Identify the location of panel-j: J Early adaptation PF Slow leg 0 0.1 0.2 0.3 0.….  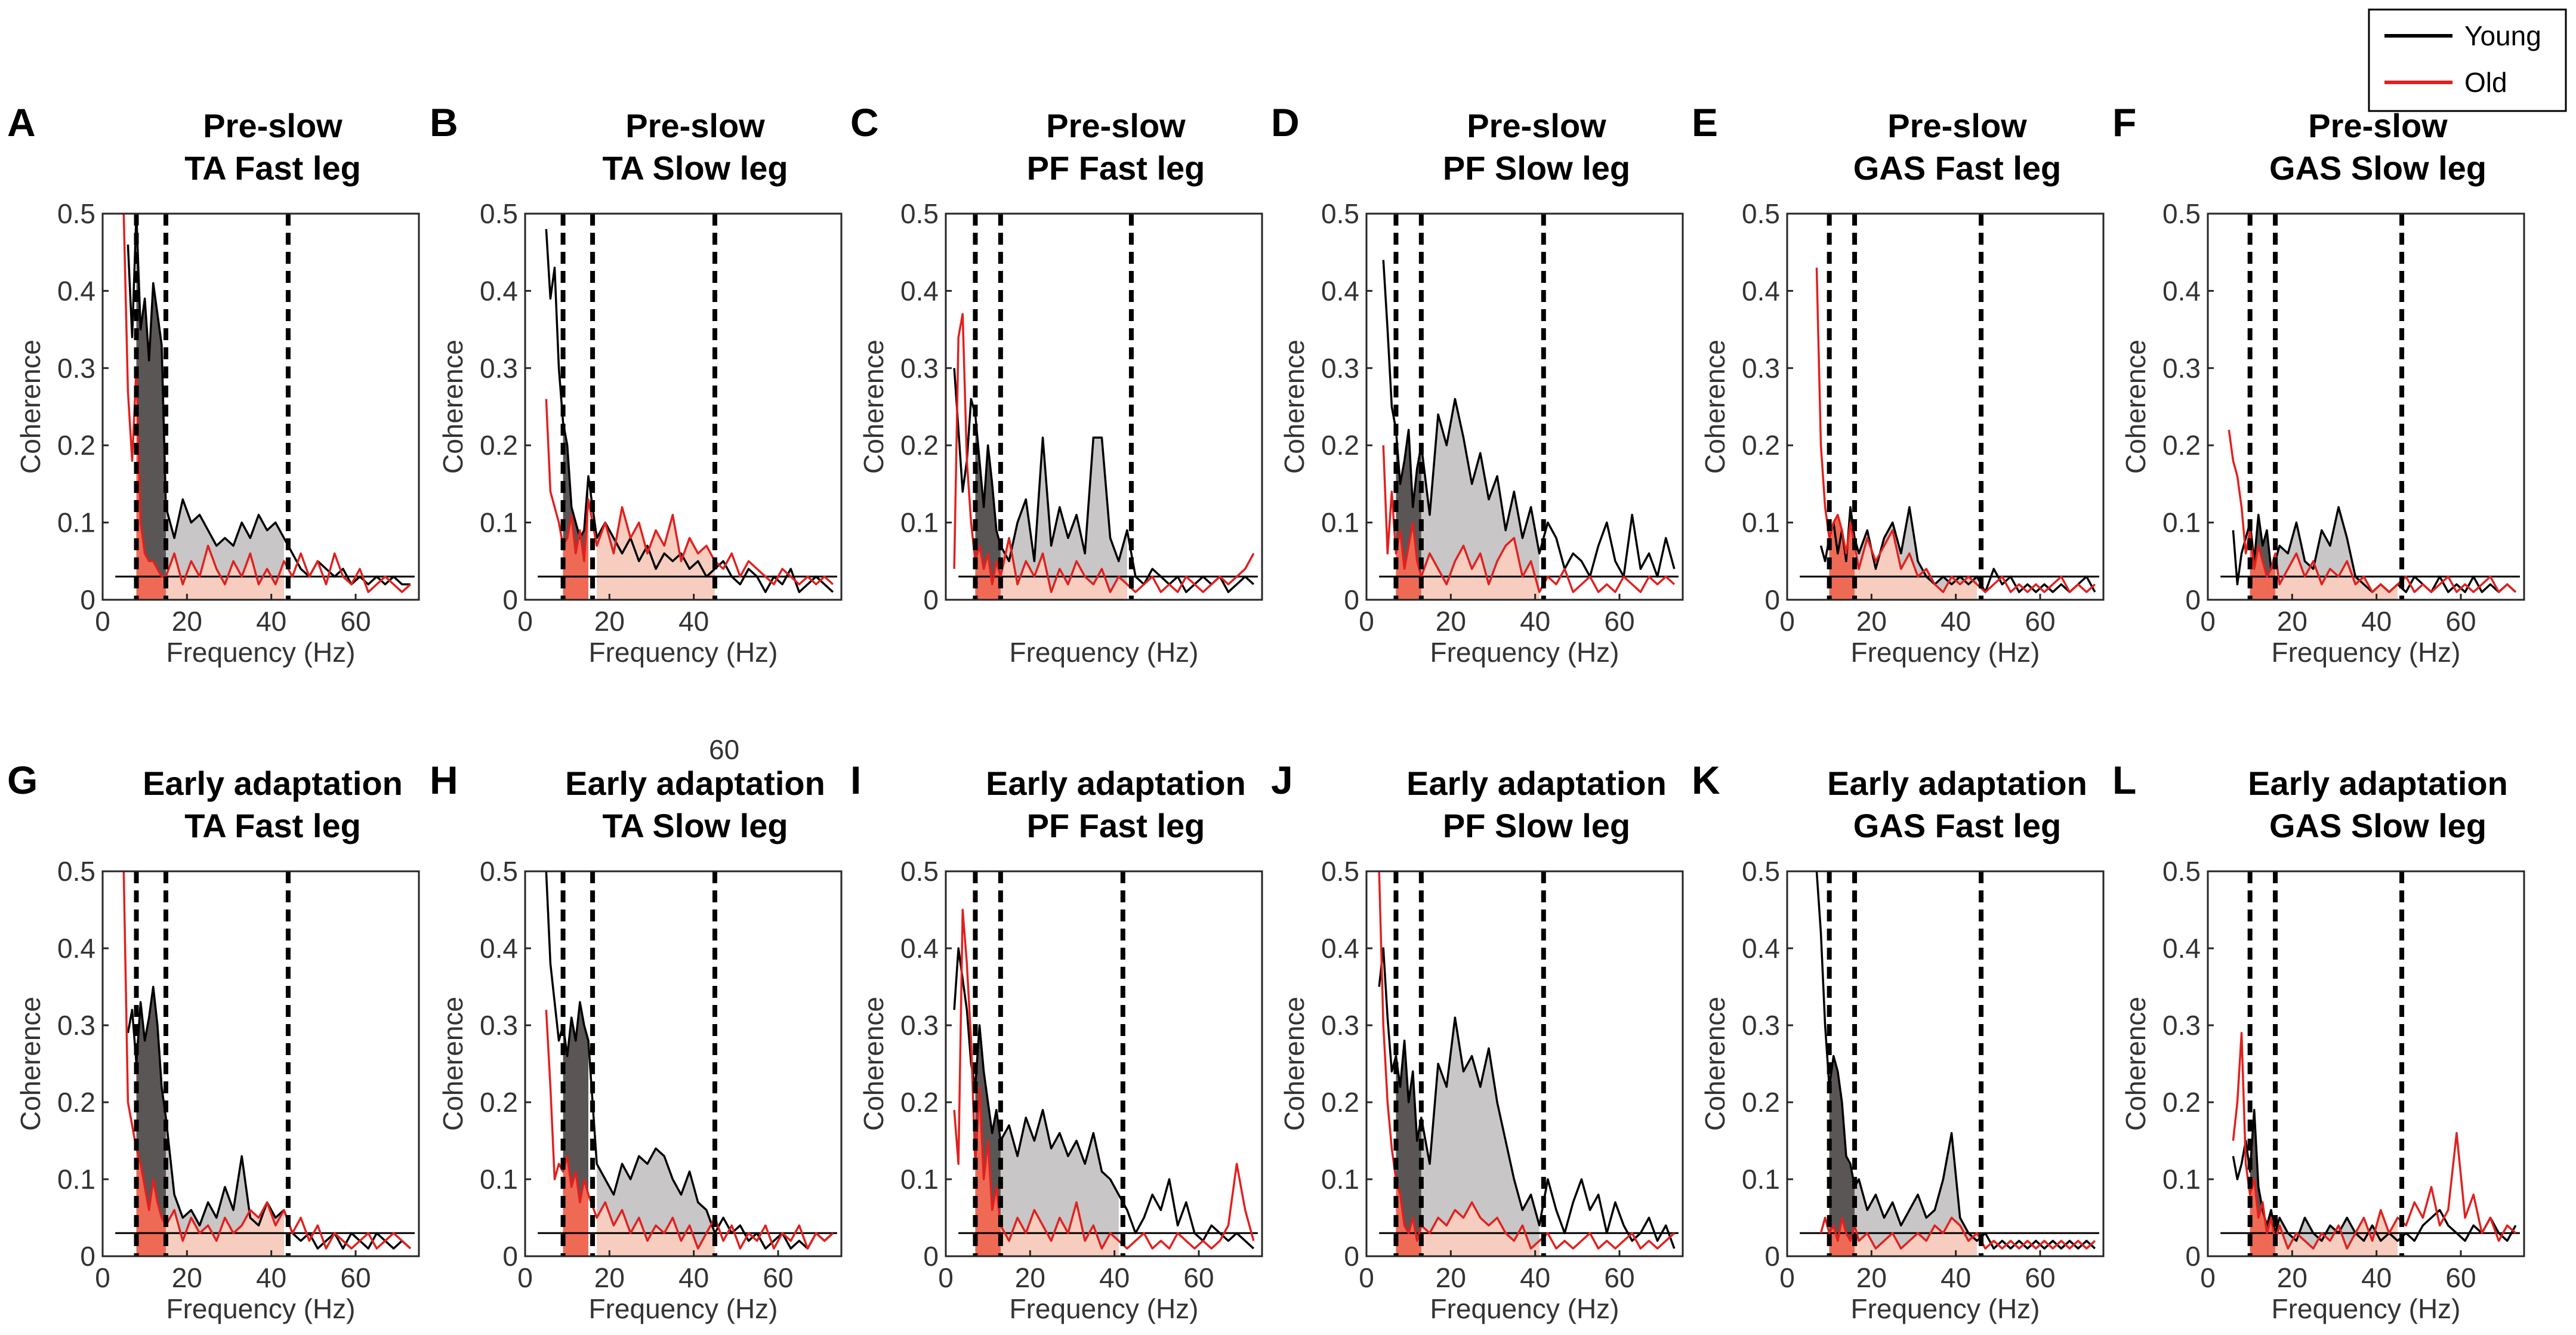
(1478, 1041).